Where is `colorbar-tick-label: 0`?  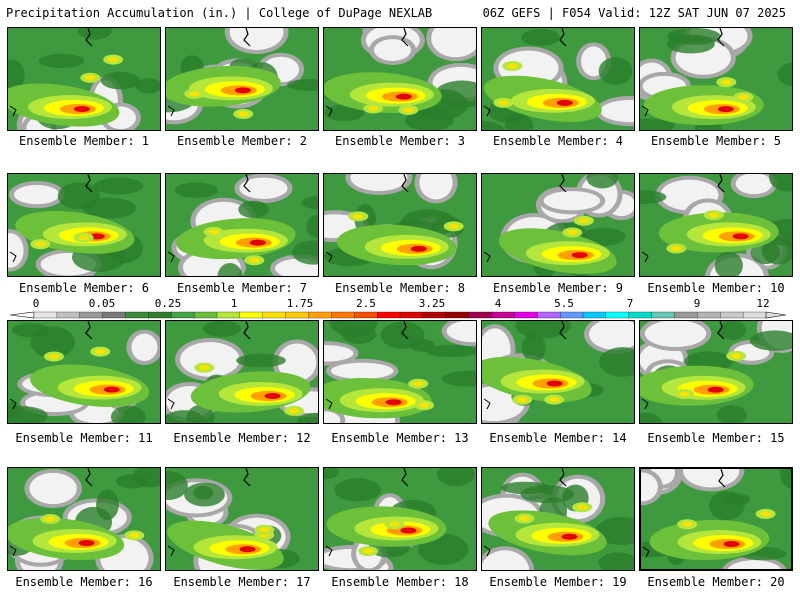
colorbar-tick-label: 0 is located at coordinates (36, 303).